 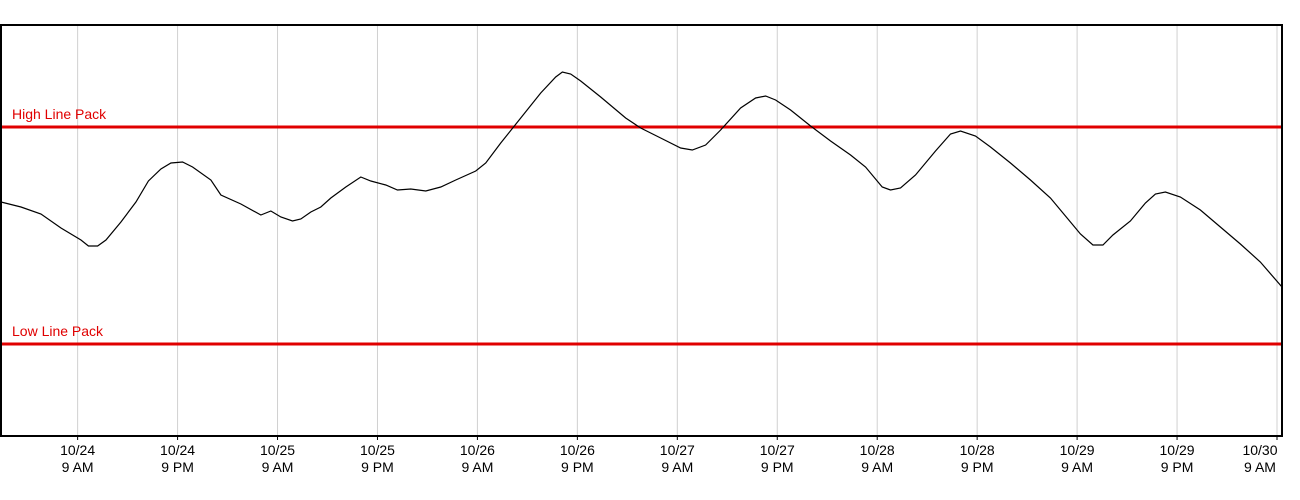 I want to click on x-tick-label: 10/26 9 AM, so click(x=477, y=458).